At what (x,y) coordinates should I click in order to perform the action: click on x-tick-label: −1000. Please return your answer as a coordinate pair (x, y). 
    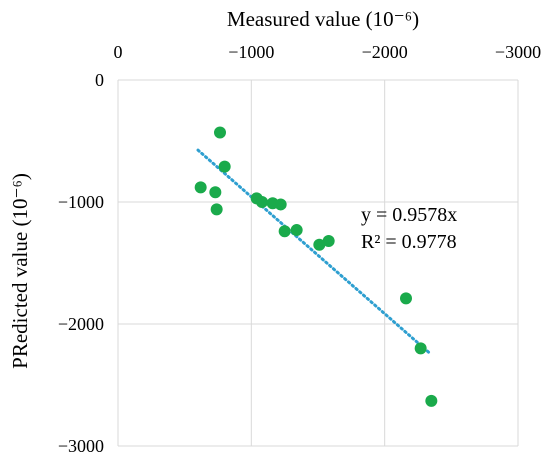
    Looking at the image, I should click on (251, 52).